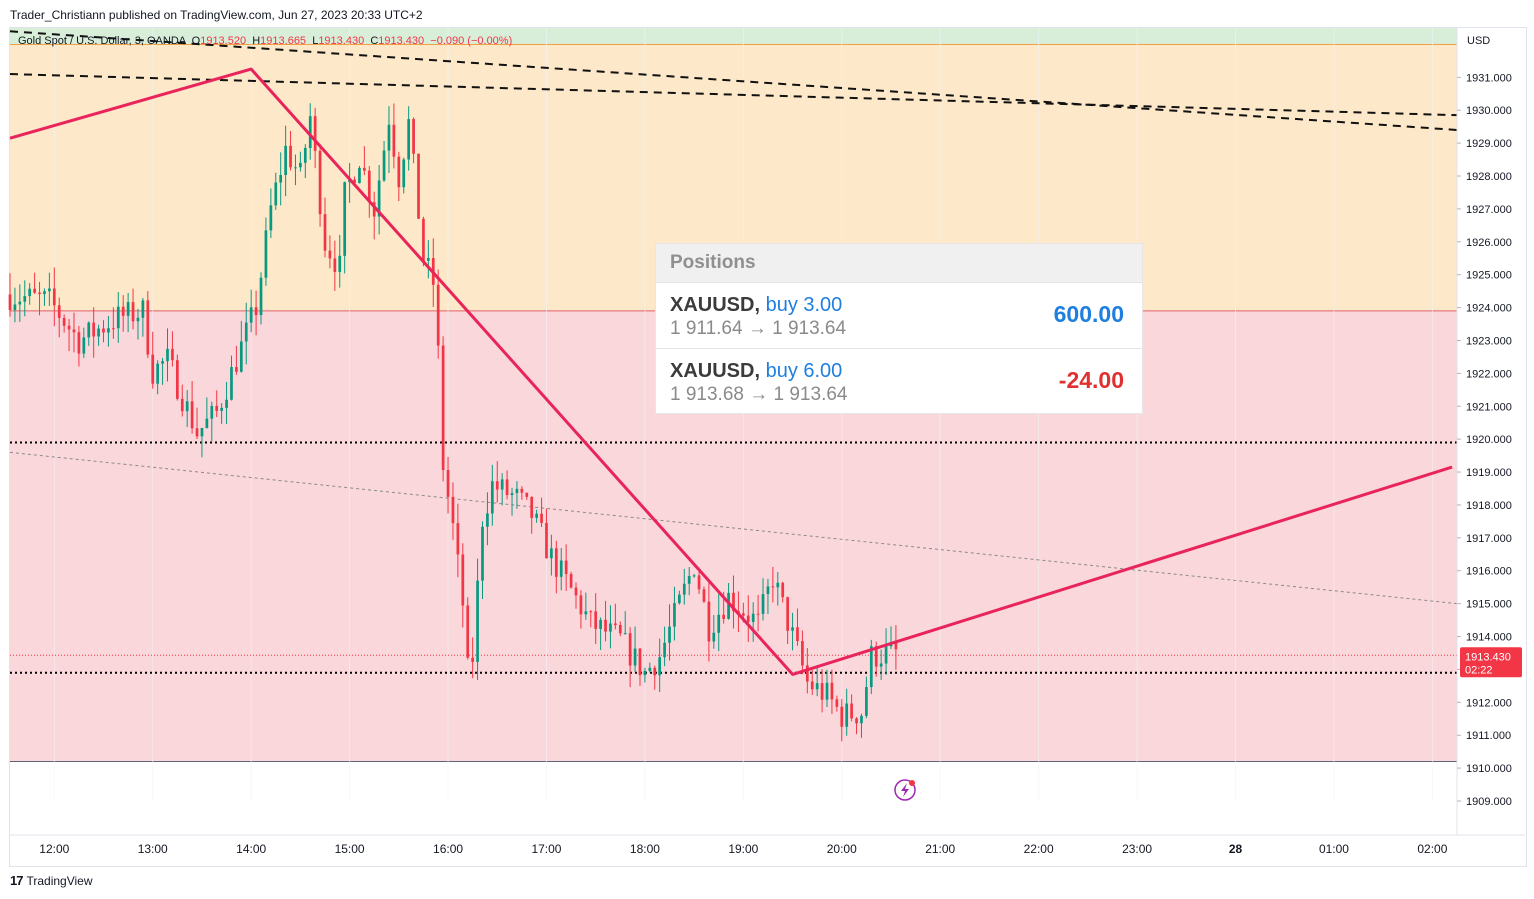 This screenshot has height=899, width=1534. Describe the element at coordinates (51, 880) in the screenshot. I see `footer-brand: 17 TradingView` at that location.